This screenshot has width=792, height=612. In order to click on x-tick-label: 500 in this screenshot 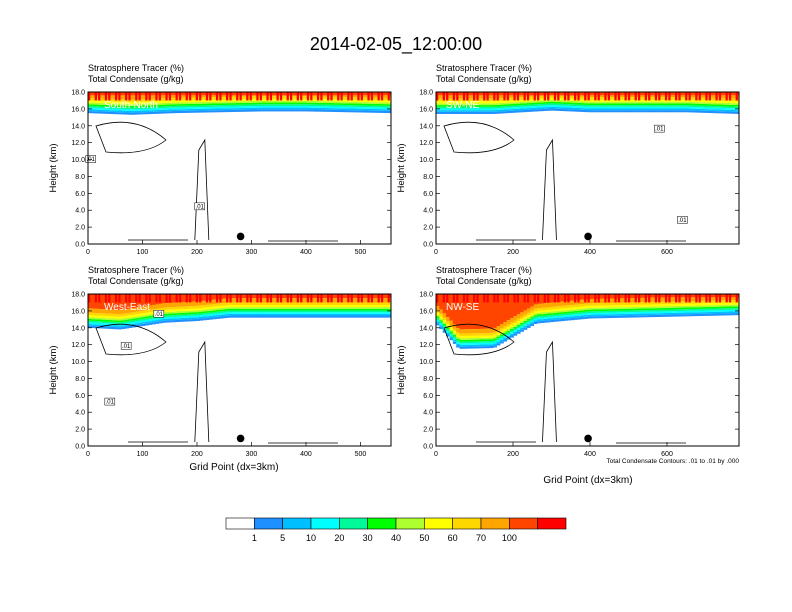, I will do `click(361, 252)`.